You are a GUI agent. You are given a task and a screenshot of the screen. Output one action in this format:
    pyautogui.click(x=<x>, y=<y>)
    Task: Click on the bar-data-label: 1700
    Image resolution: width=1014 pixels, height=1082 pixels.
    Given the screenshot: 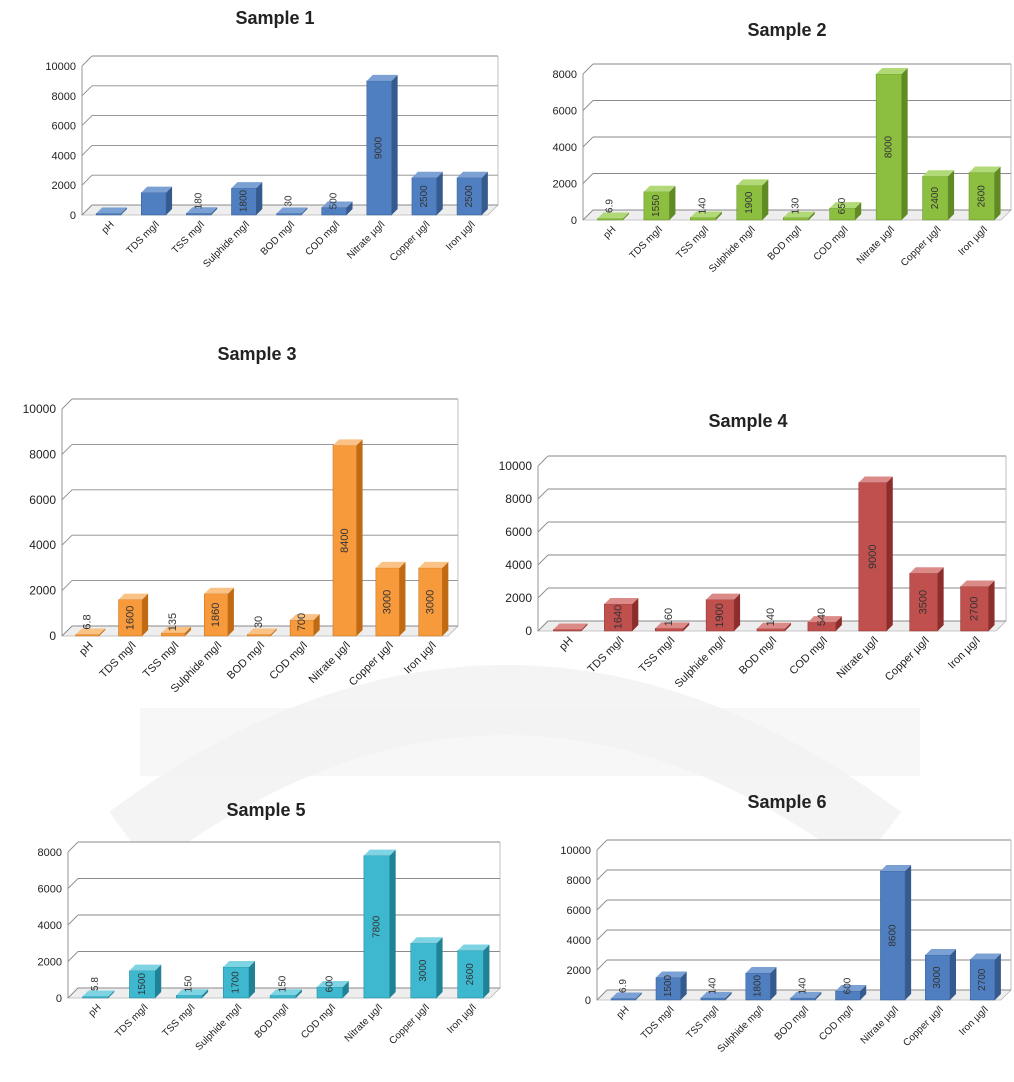 What is the action you would take?
    pyautogui.click(x=236, y=982)
    